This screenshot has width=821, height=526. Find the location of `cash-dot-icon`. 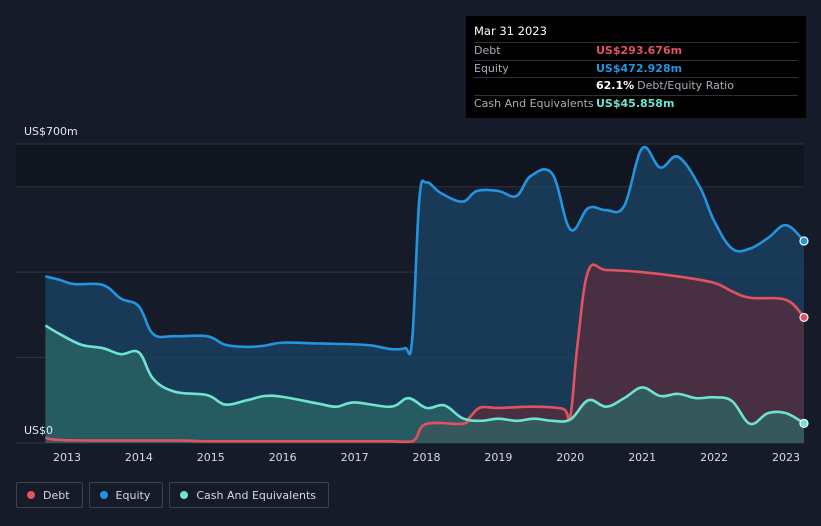

cash-dot-icon is located at coordinates (184, 495).